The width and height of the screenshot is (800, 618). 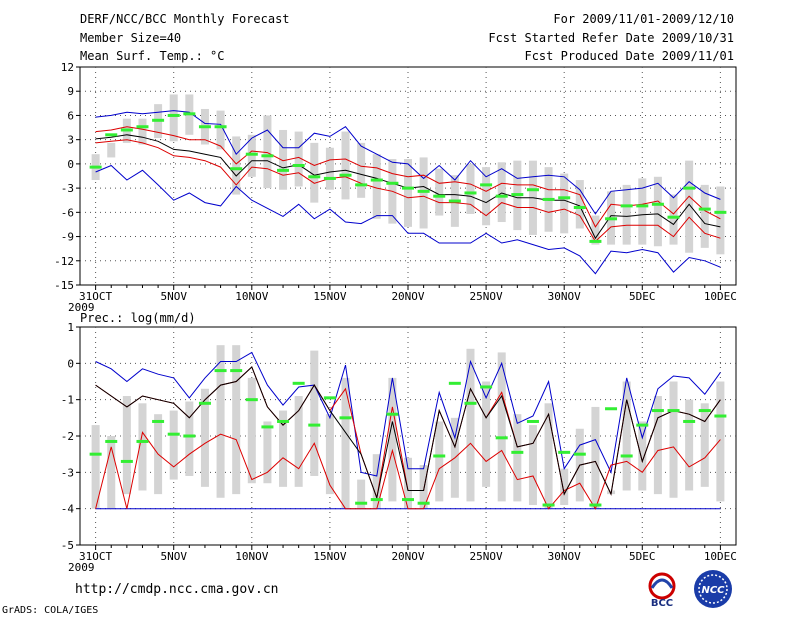 What do you see at coordinates (70, 363) in the screenshot?
I see `panel2-y-tick-label: 0` at bounding box center [70, 363].